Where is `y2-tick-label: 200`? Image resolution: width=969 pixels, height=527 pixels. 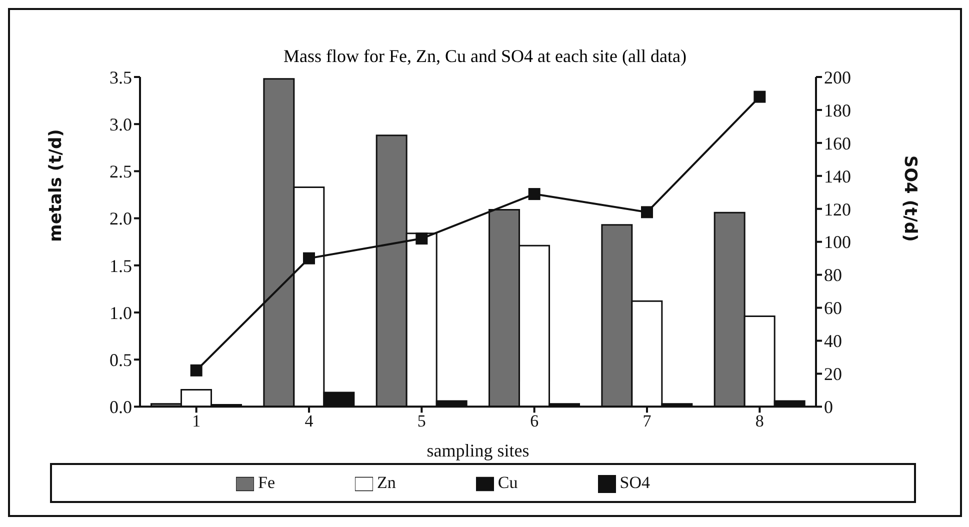 y2-tick-label: 200 is located at coordinates (837, 77).